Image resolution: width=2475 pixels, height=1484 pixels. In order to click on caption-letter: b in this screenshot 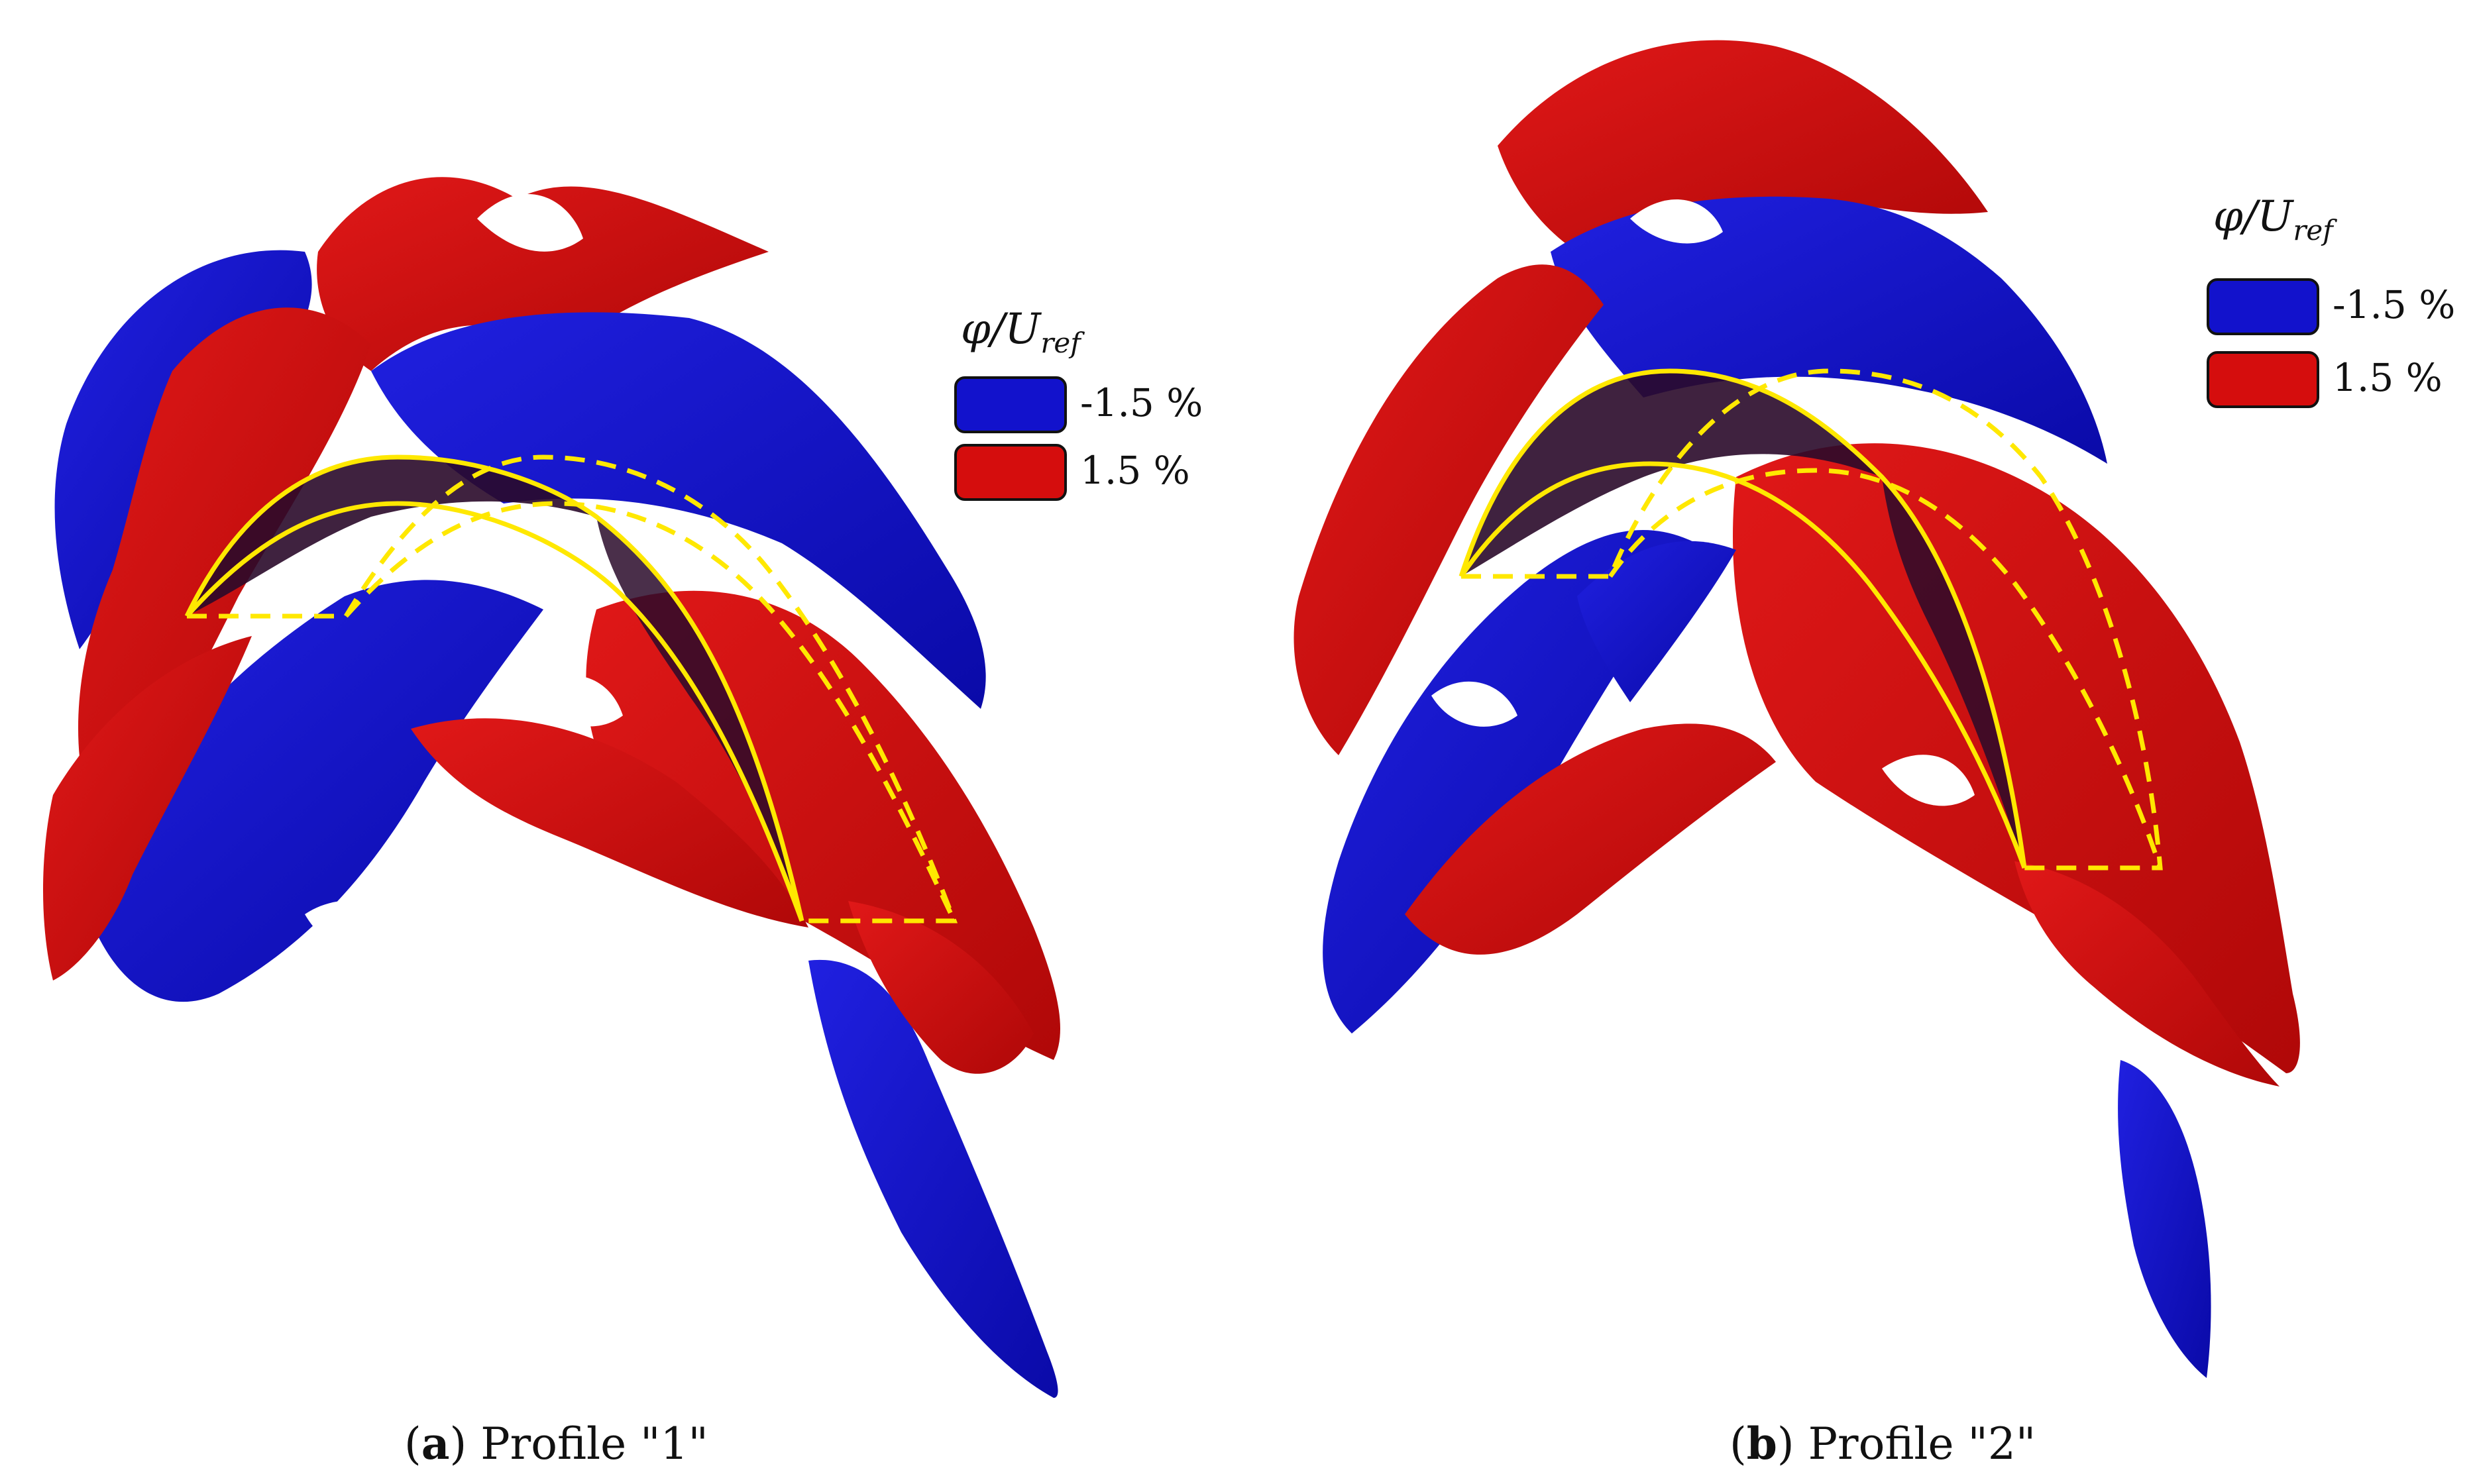, I will do `click(1761, 1443)`.